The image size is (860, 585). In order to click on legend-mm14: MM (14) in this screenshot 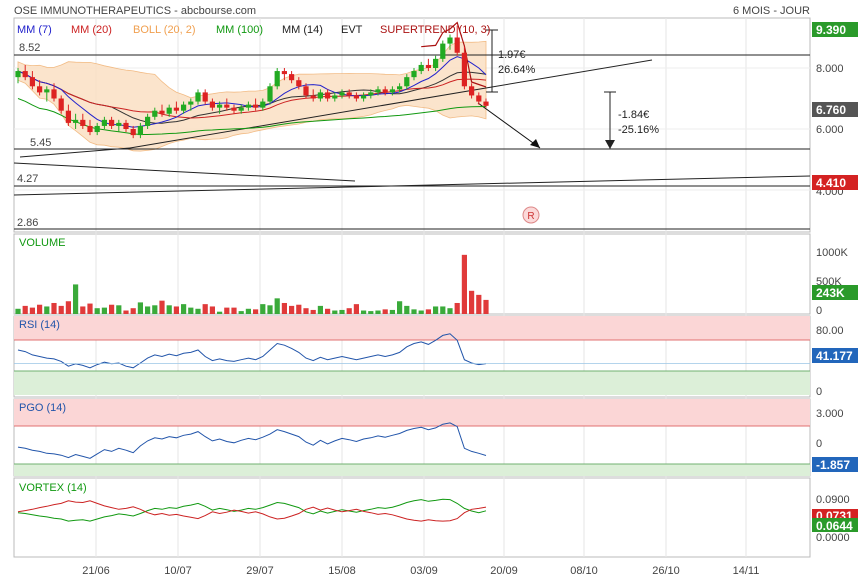, I will do `click(302, 30)`.